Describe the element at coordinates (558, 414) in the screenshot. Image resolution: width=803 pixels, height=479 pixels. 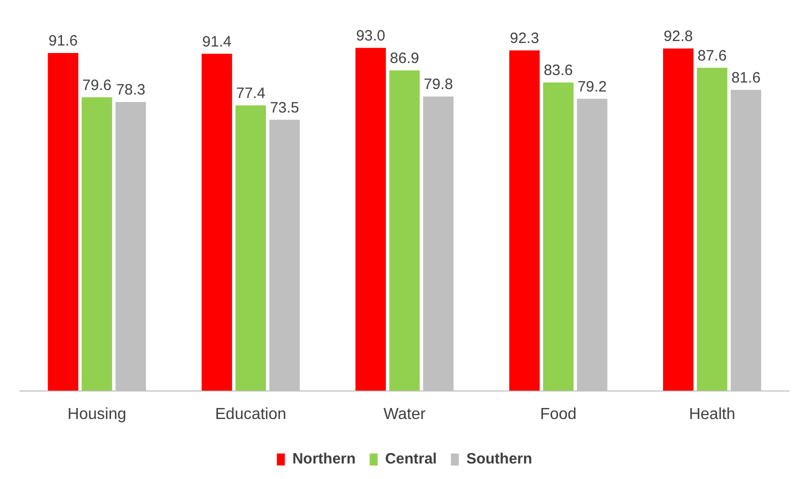
I see `x-tick-label: Food` at that location.